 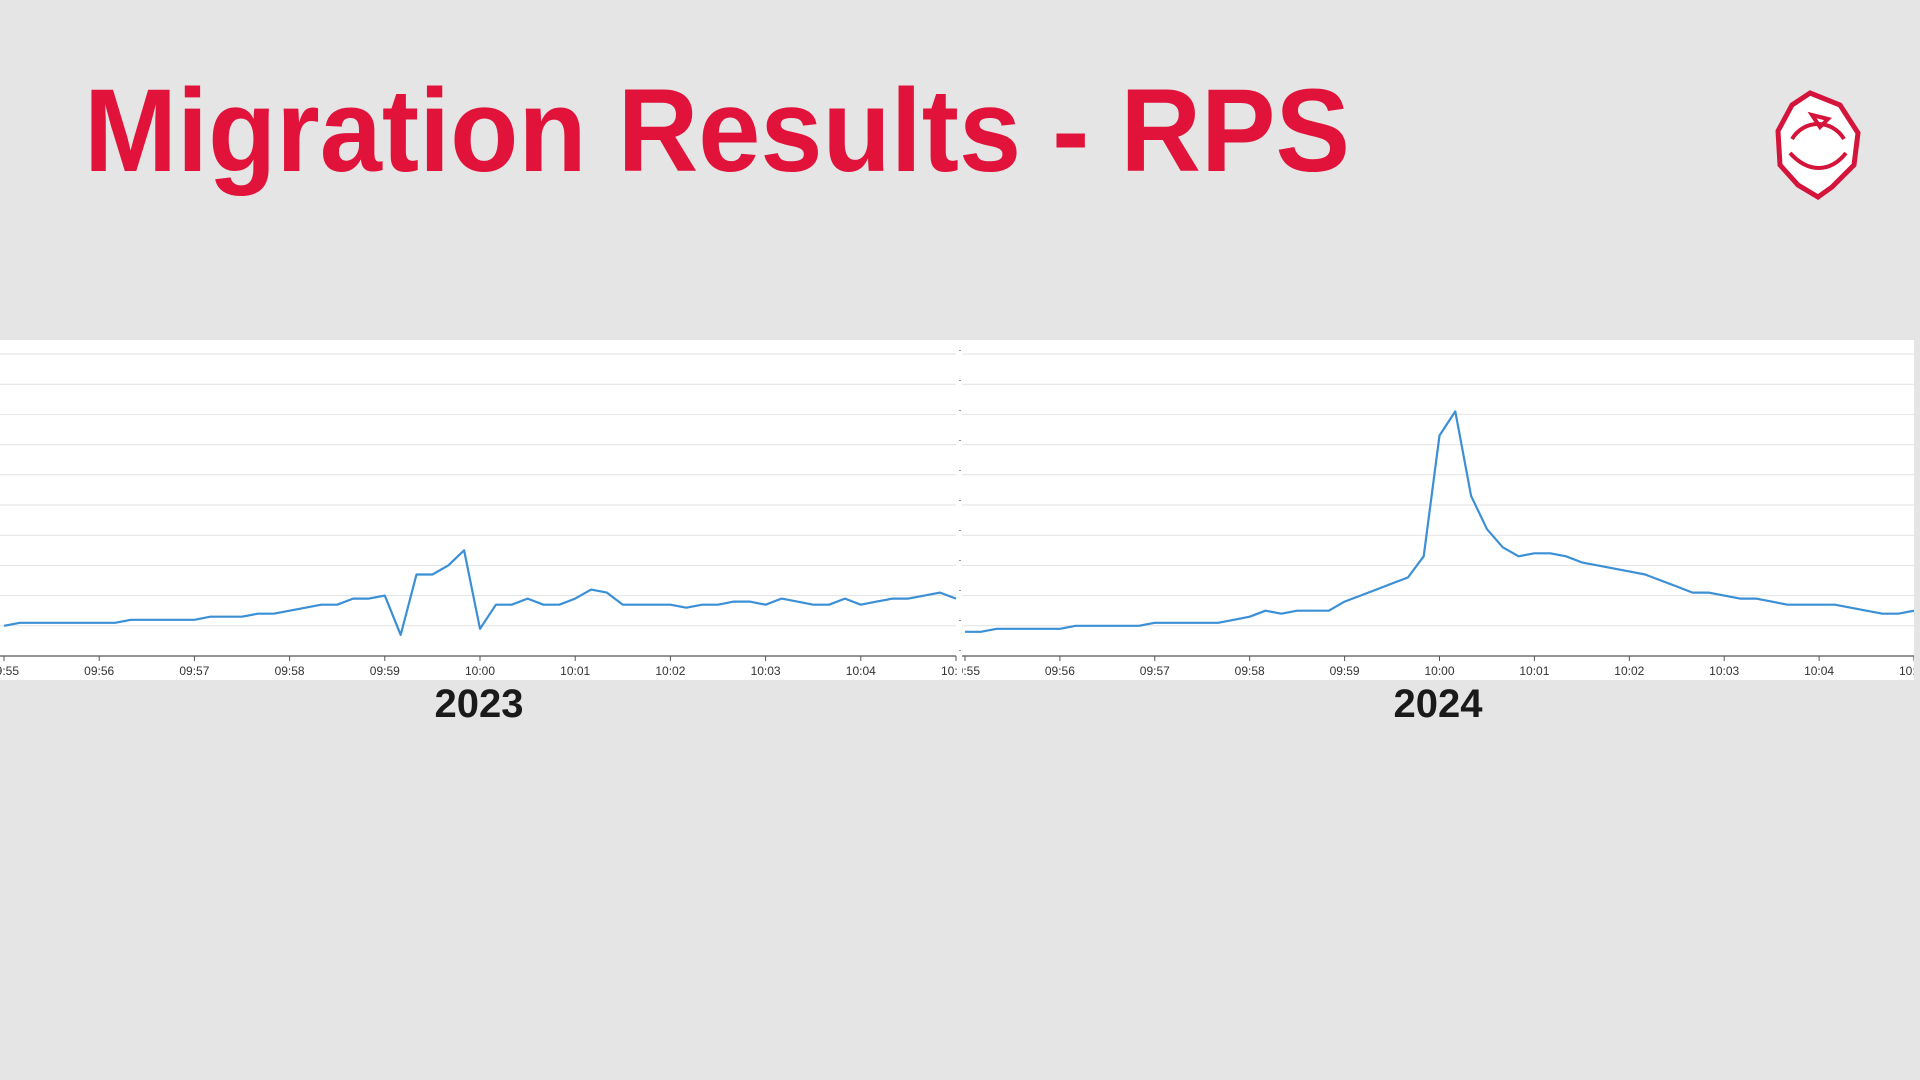 What do you see at coordinates (1439, 704) in the screenshot?
I see `chart-year-label: 2024` at bounding box center [1439, 704].